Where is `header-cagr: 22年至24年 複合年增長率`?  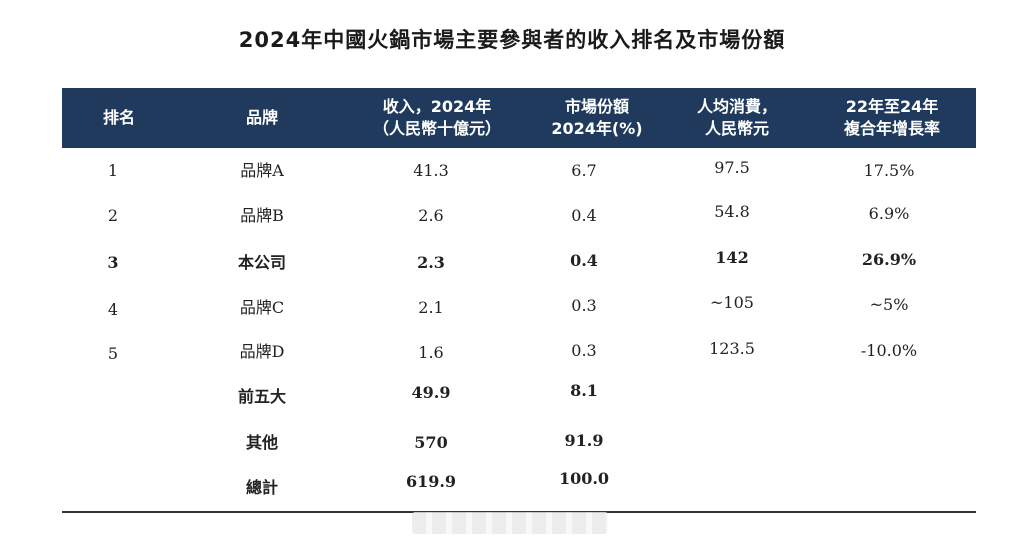 header-cagr: 22年至24年 複合年增長率 is located at coordinates (892, 118).